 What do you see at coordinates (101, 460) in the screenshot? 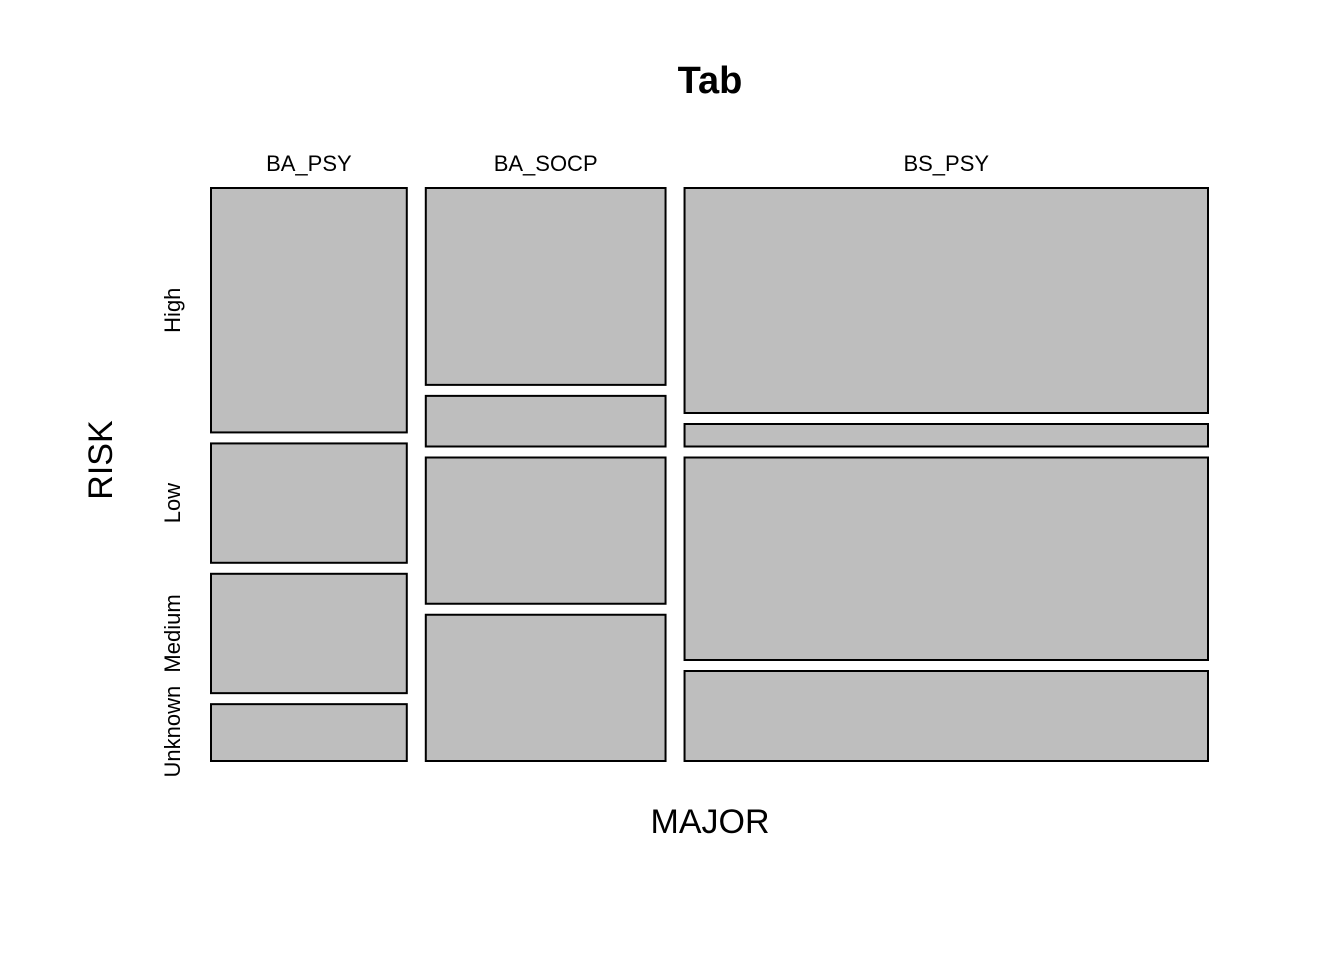
I see `y-axis-label: RISK` at bounding box center [101, 460].